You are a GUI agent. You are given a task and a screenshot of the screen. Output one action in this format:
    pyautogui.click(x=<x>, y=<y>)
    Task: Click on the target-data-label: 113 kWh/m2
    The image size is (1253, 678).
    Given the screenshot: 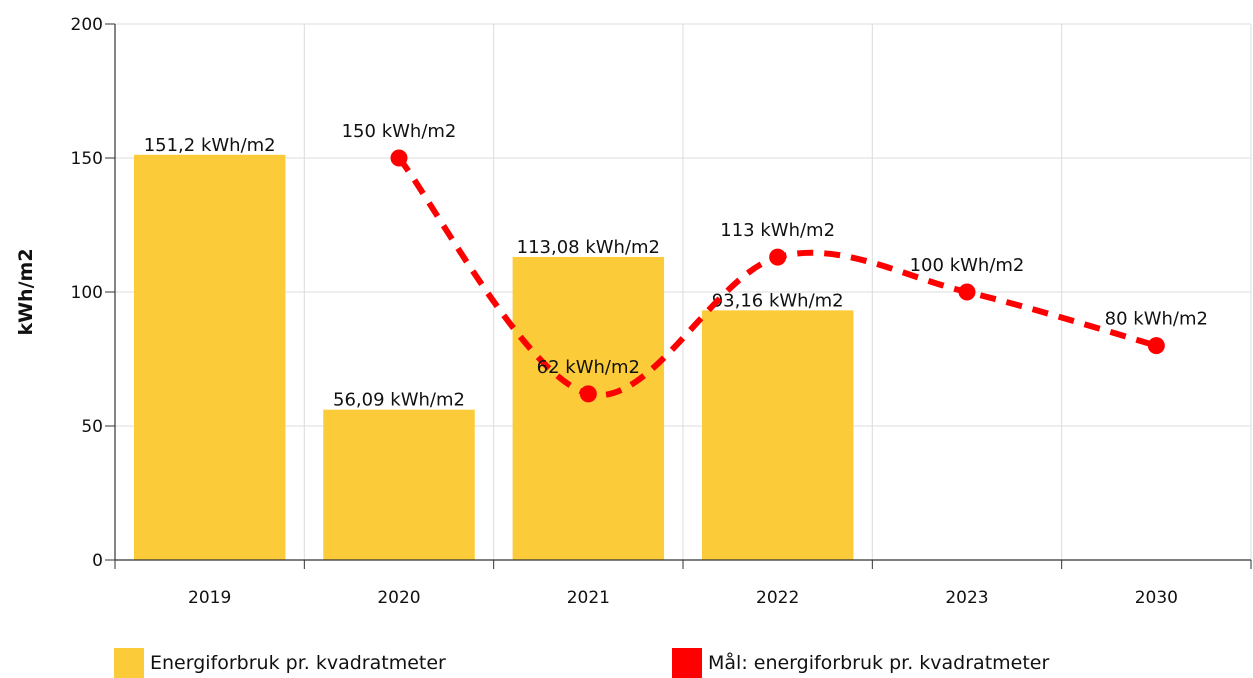 What is the action you would take?
    pyautogui.click(x=777, y=230)
    